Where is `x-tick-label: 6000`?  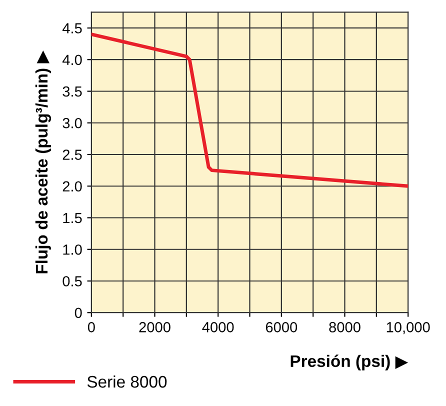
x-tick-label: 6000 is located at coordinates (282, 327).